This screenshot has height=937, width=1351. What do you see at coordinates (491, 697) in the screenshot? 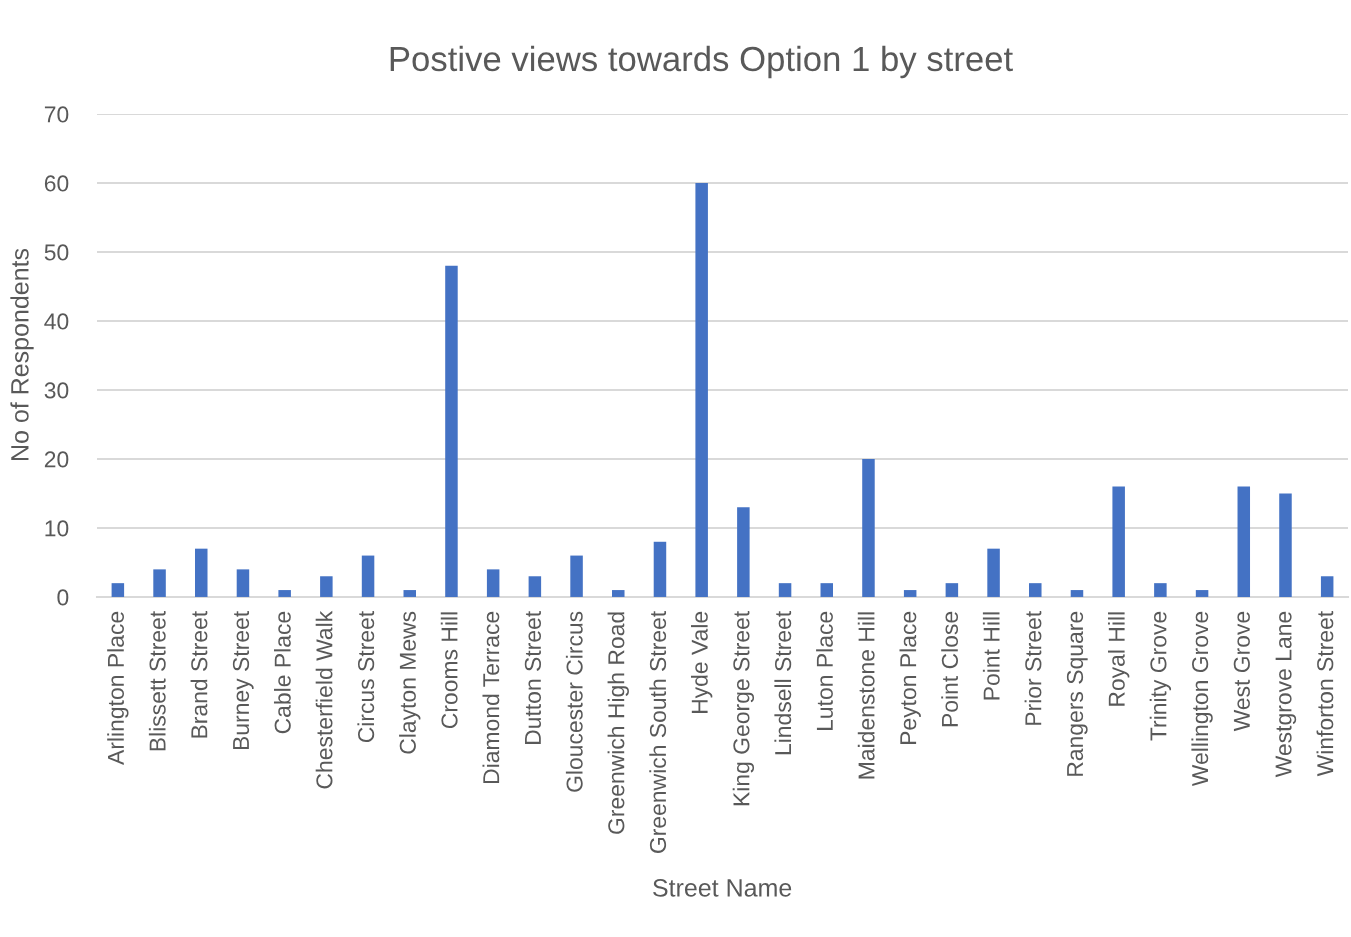
I see `x-tick-label: Diamond Terrace` at bounding box center [491, 697].